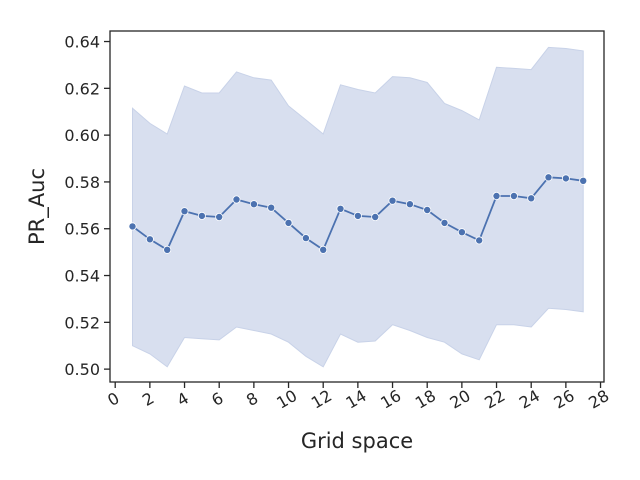 The width and height of the screenshot is (640, 480). What do you see at coordinates (82, 182) in the screenshot?
I see `y-tick-label: 0.58` at bounding box center [82, 182].